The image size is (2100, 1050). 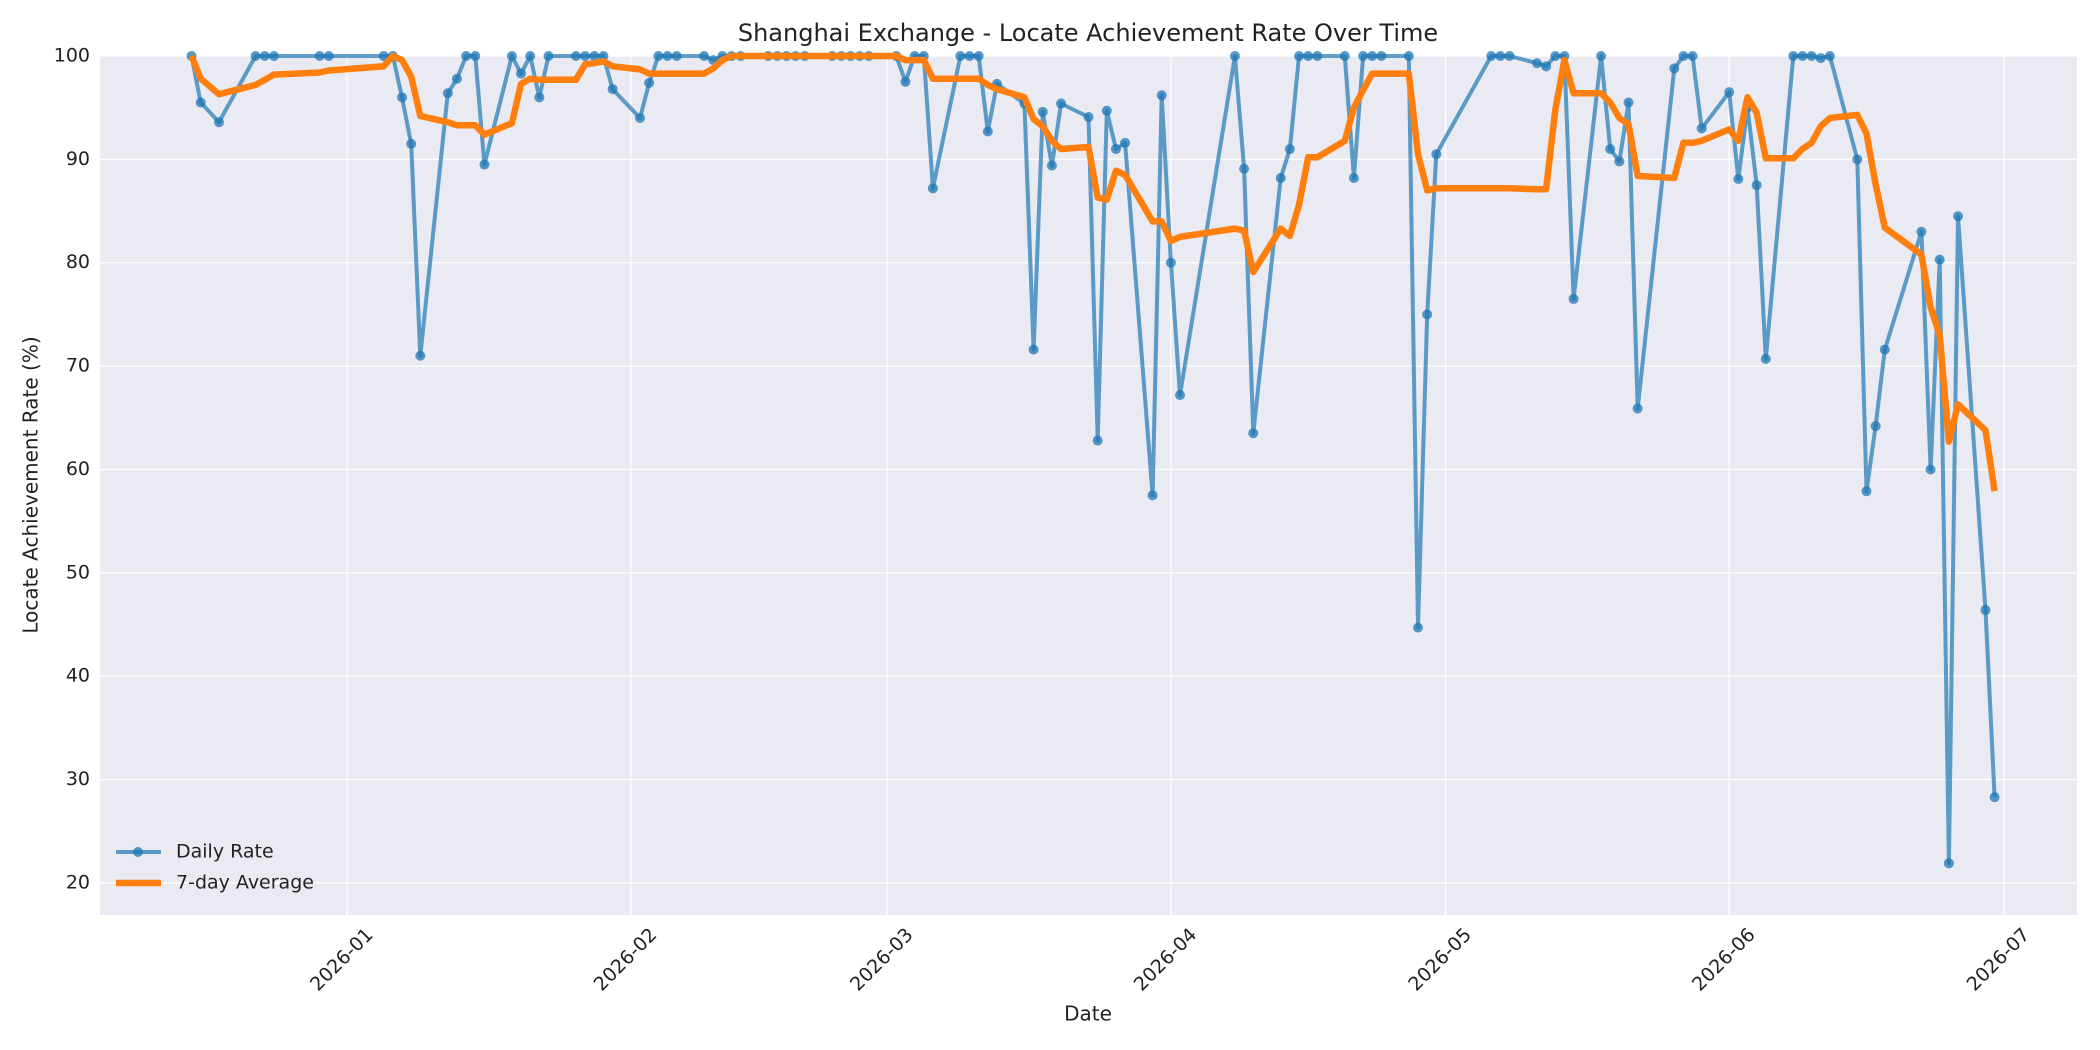 I want to click on x-tick-label: 2026-04, so click(x=1166, y=960).